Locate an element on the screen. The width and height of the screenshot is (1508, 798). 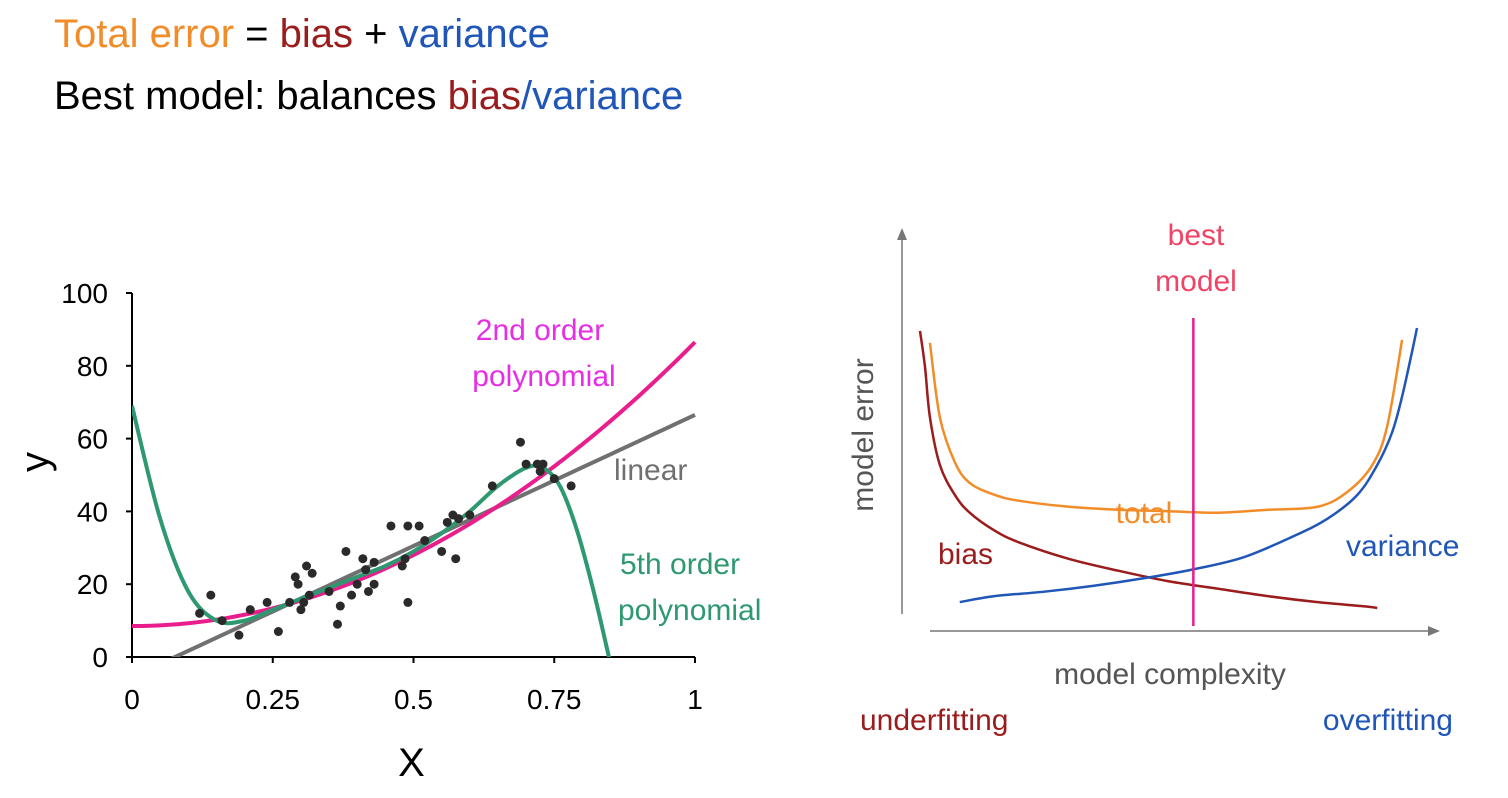
linear-fit-line is located at coordinates (433, 535).